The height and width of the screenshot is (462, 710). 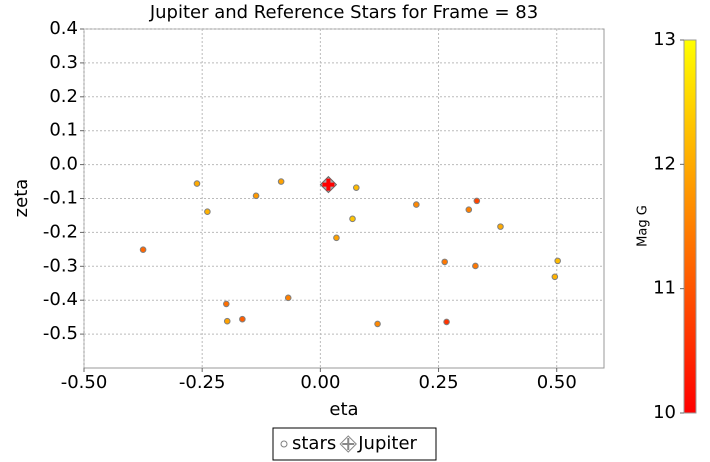 What do you see at coordinates (557, 382) in the screenshot?
I see `x-tick-label: 0.50` at bounding box center [557, 382].